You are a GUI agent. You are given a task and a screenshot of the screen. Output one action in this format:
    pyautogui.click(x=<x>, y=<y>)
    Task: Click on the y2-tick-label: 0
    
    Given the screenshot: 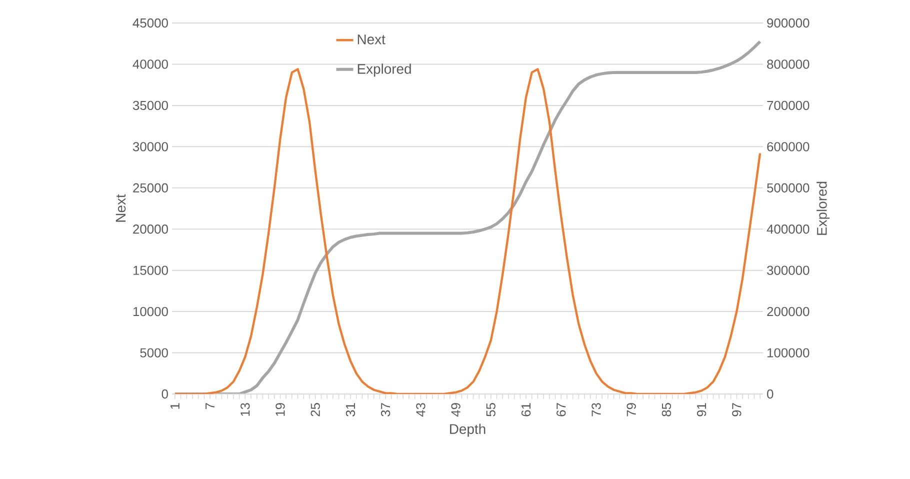 What is the action you would take?
    pyautogui.click(x=770, y=394)
    